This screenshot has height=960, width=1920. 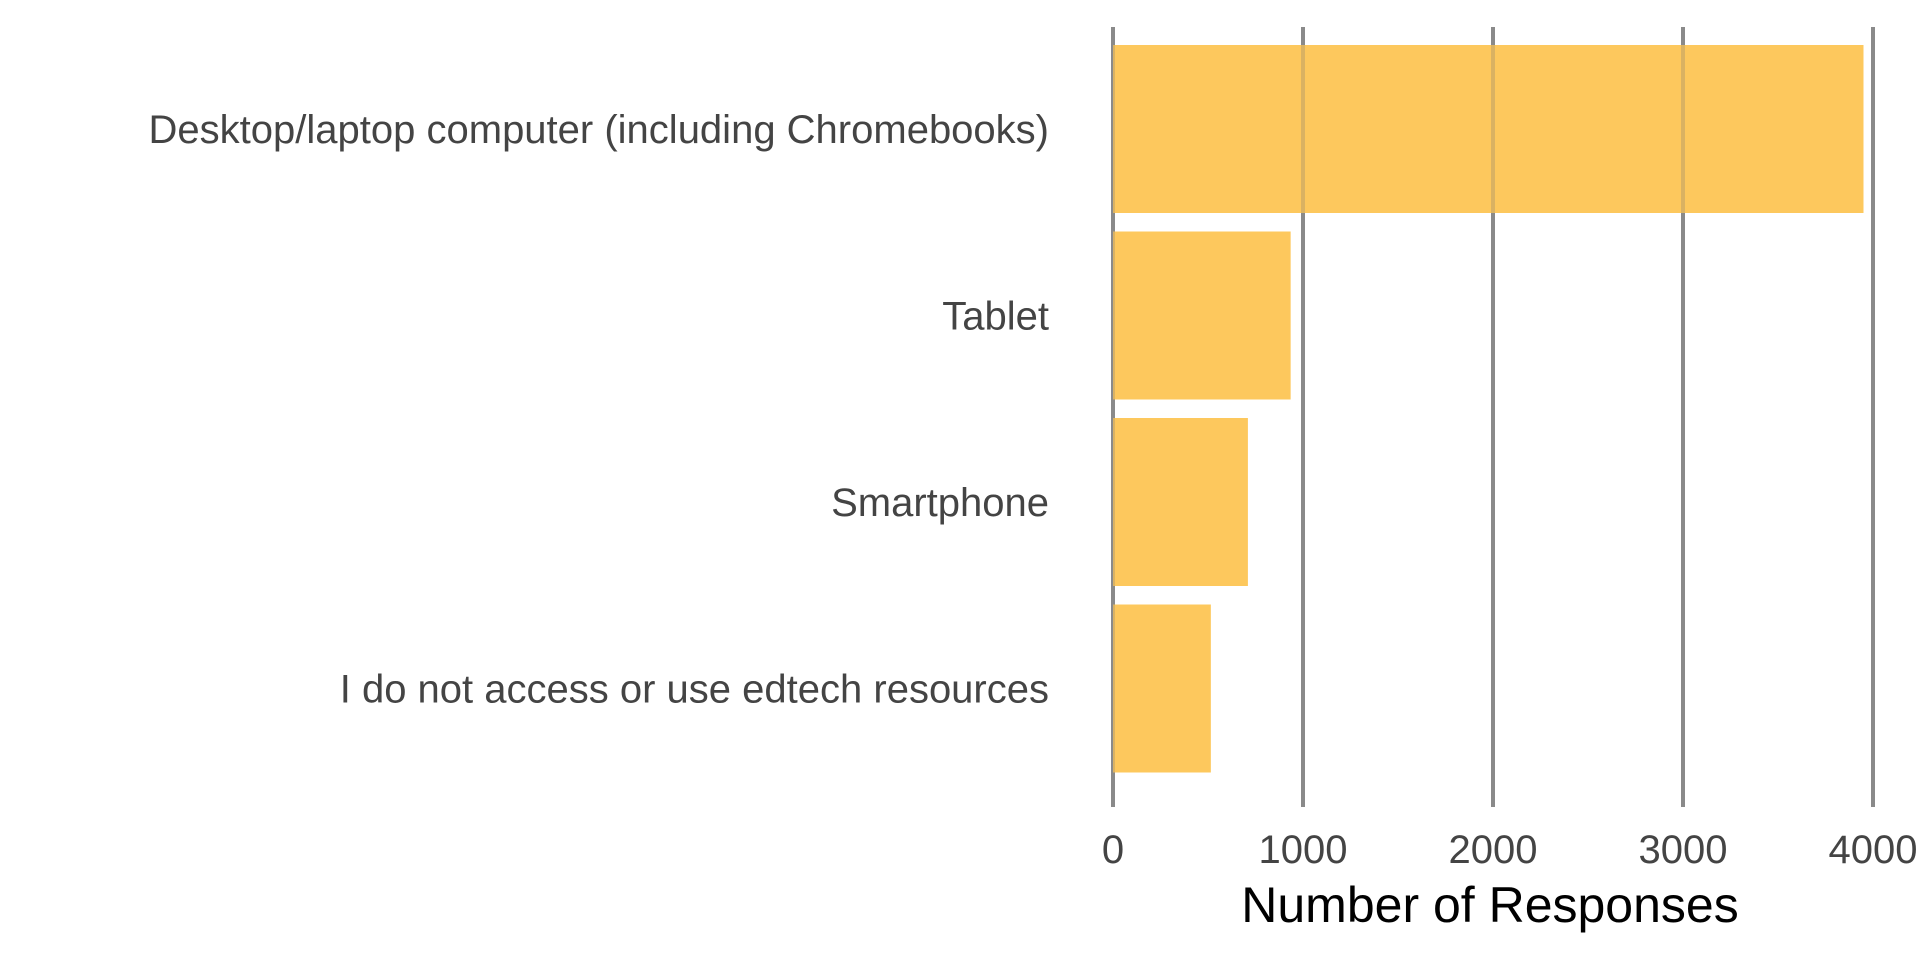 I want to click on category-label: Tablet, so click(x=995, y=317).